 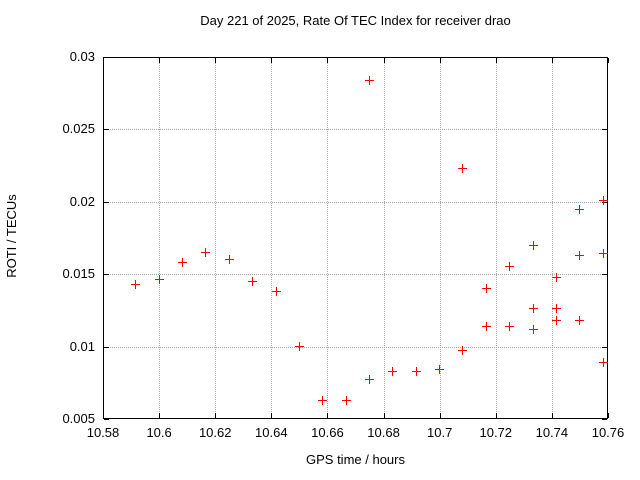 What do you see at coordinates (82, 201) in the screenshot?
I see `y-tick-label: 0.02` at bounding box center [82, 201].